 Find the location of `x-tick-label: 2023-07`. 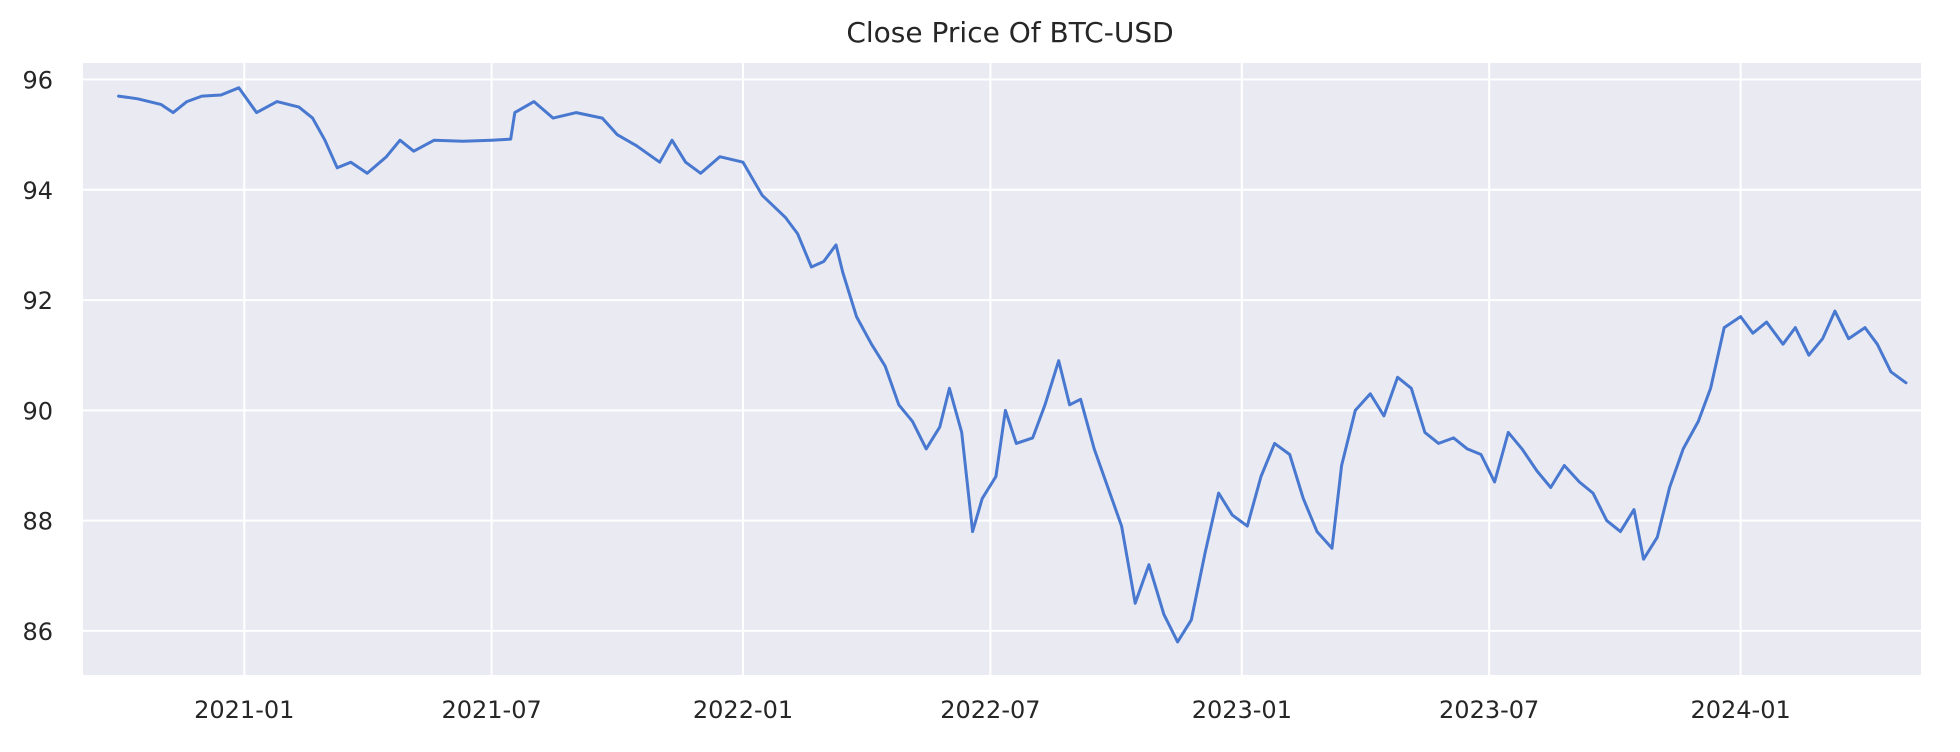

x-tick-label: 2023-07 is located at coordinates (1489, 710).